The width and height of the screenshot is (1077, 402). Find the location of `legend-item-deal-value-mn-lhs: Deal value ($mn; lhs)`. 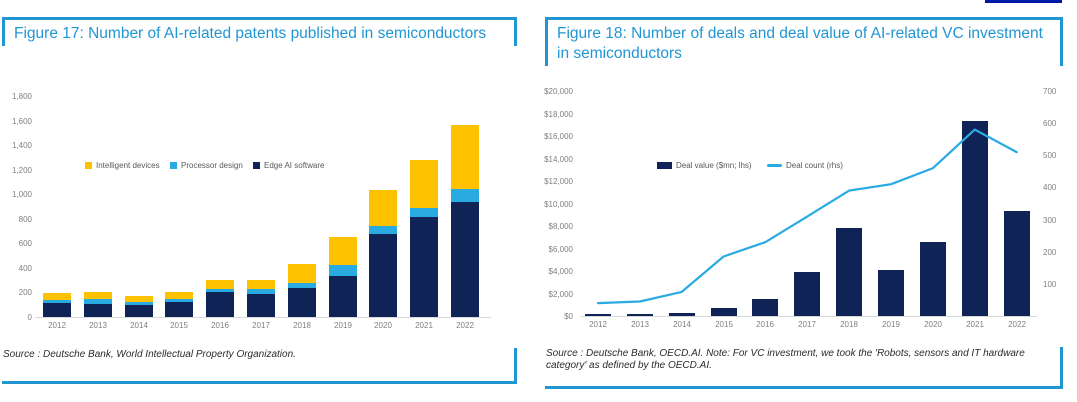

legend-item-deal-value-mn-lhs: Deal value ($mn; lhs) is located at coordinates (704, 165).